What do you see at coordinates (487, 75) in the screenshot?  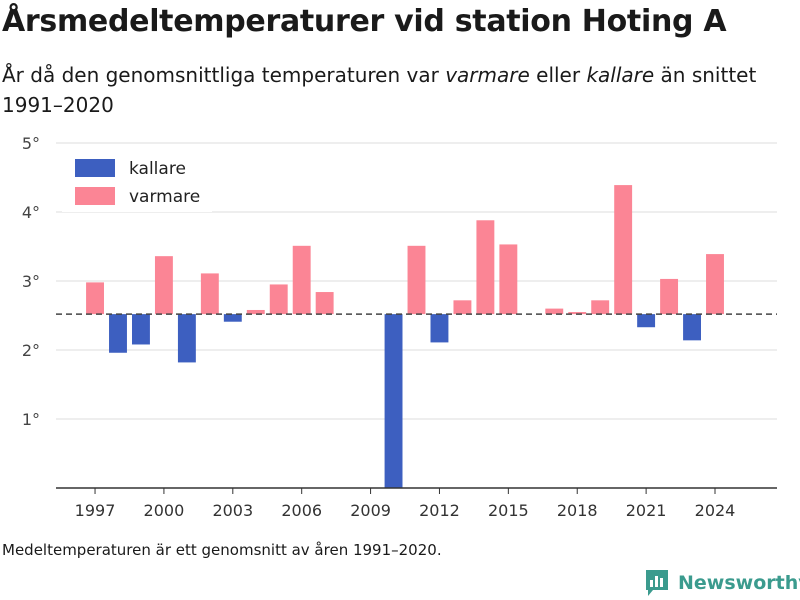 I see `subtitle-warmer: varmare` at bounding box center [487, 75].